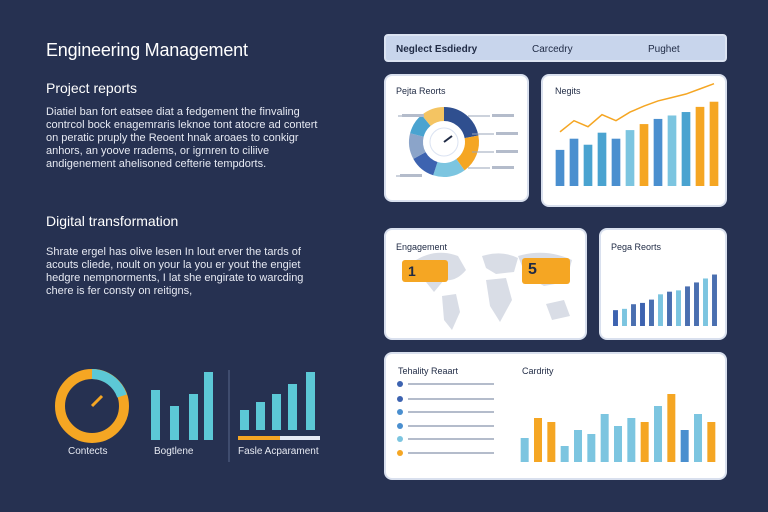 The image size is (768, 512). I want to click on mini-label-fasle: Fasle Acparament, so click(278, 451).